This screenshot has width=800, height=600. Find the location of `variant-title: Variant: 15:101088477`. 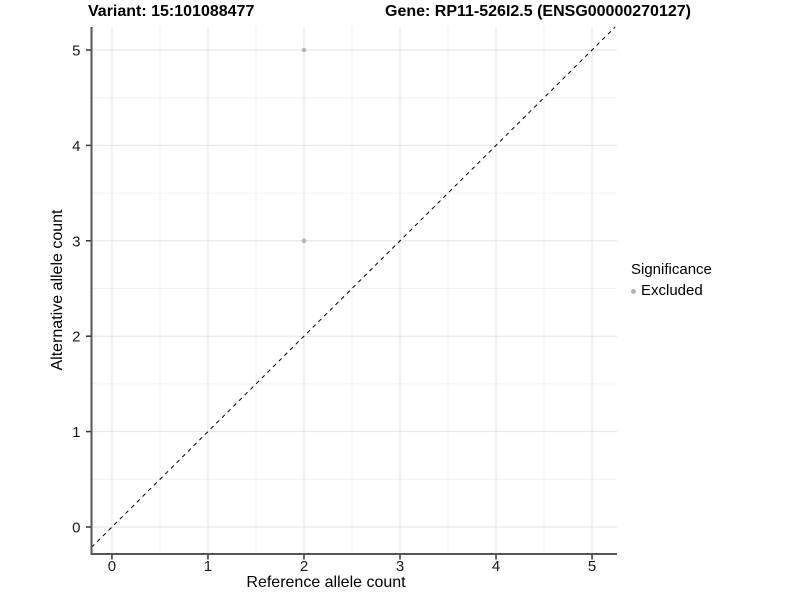

variant-title: Variant: 15:101088477 is located at coordinates (171, 11).